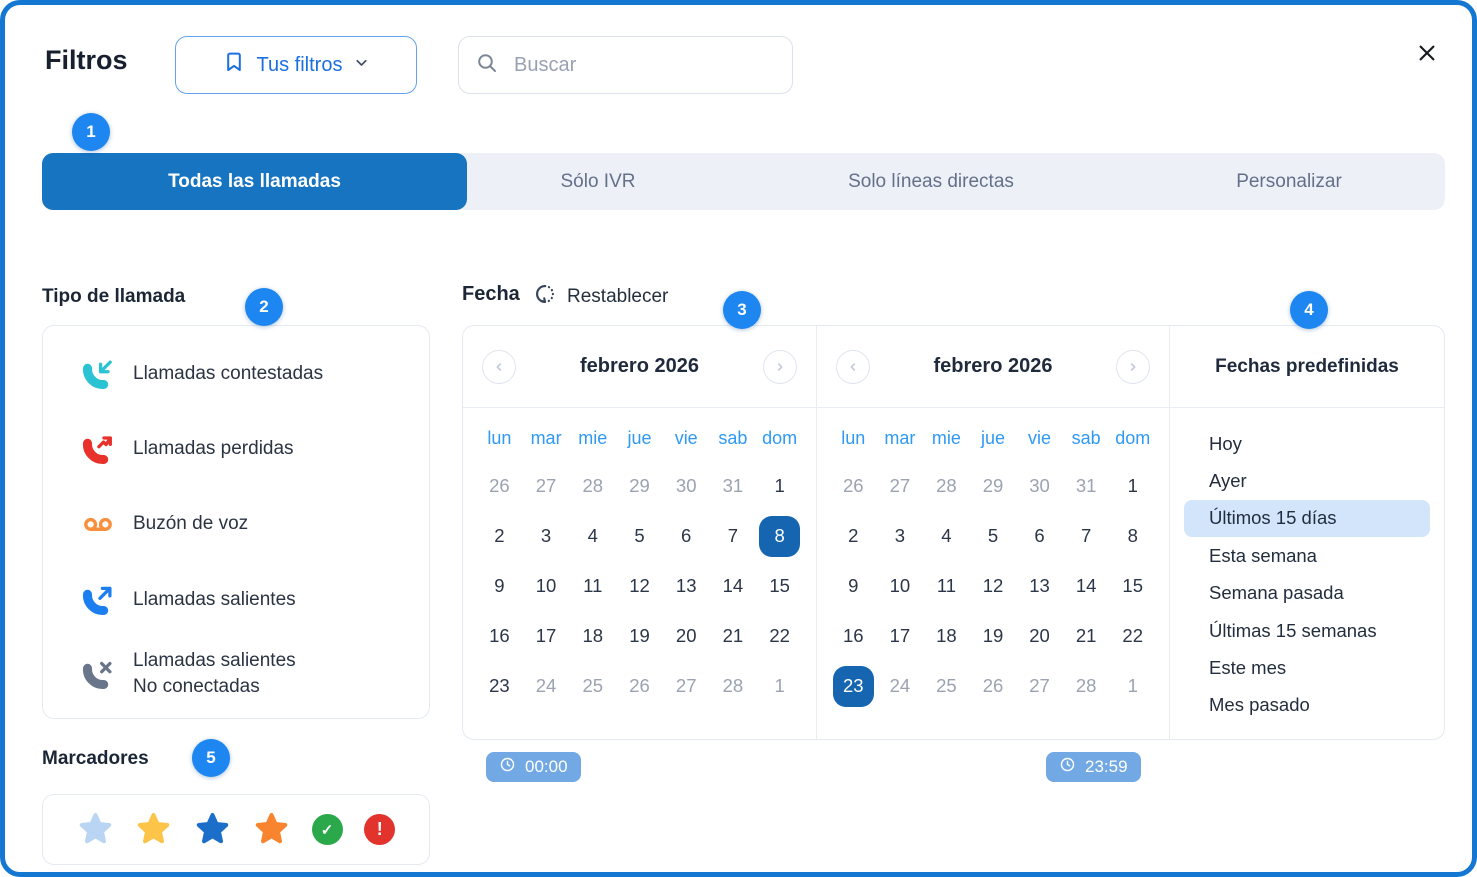  What do you see at coordinates (1307, 705) in the screenshot?
I see `preset-mes-pasado: Mes pasado` at bounding box center [1307, 705].